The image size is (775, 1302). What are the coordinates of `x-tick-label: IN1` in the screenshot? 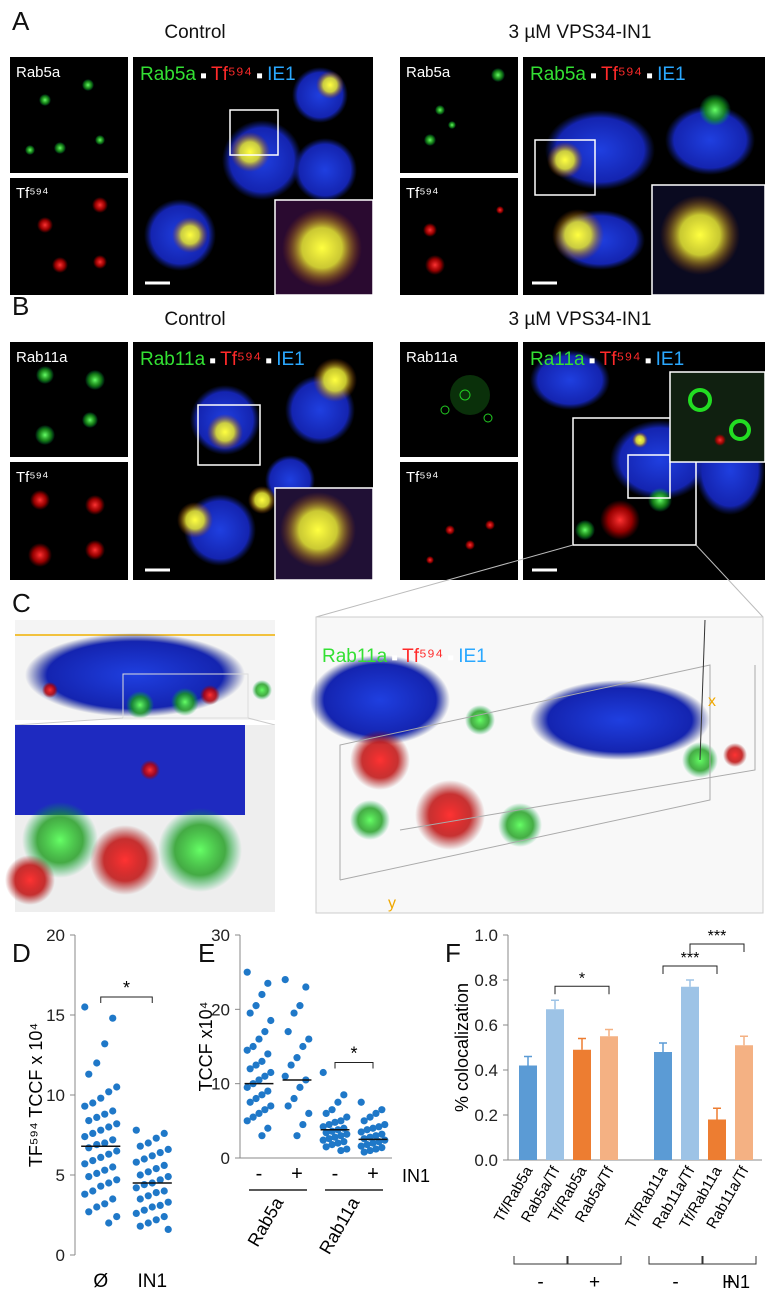 It's located at (152, 1281).